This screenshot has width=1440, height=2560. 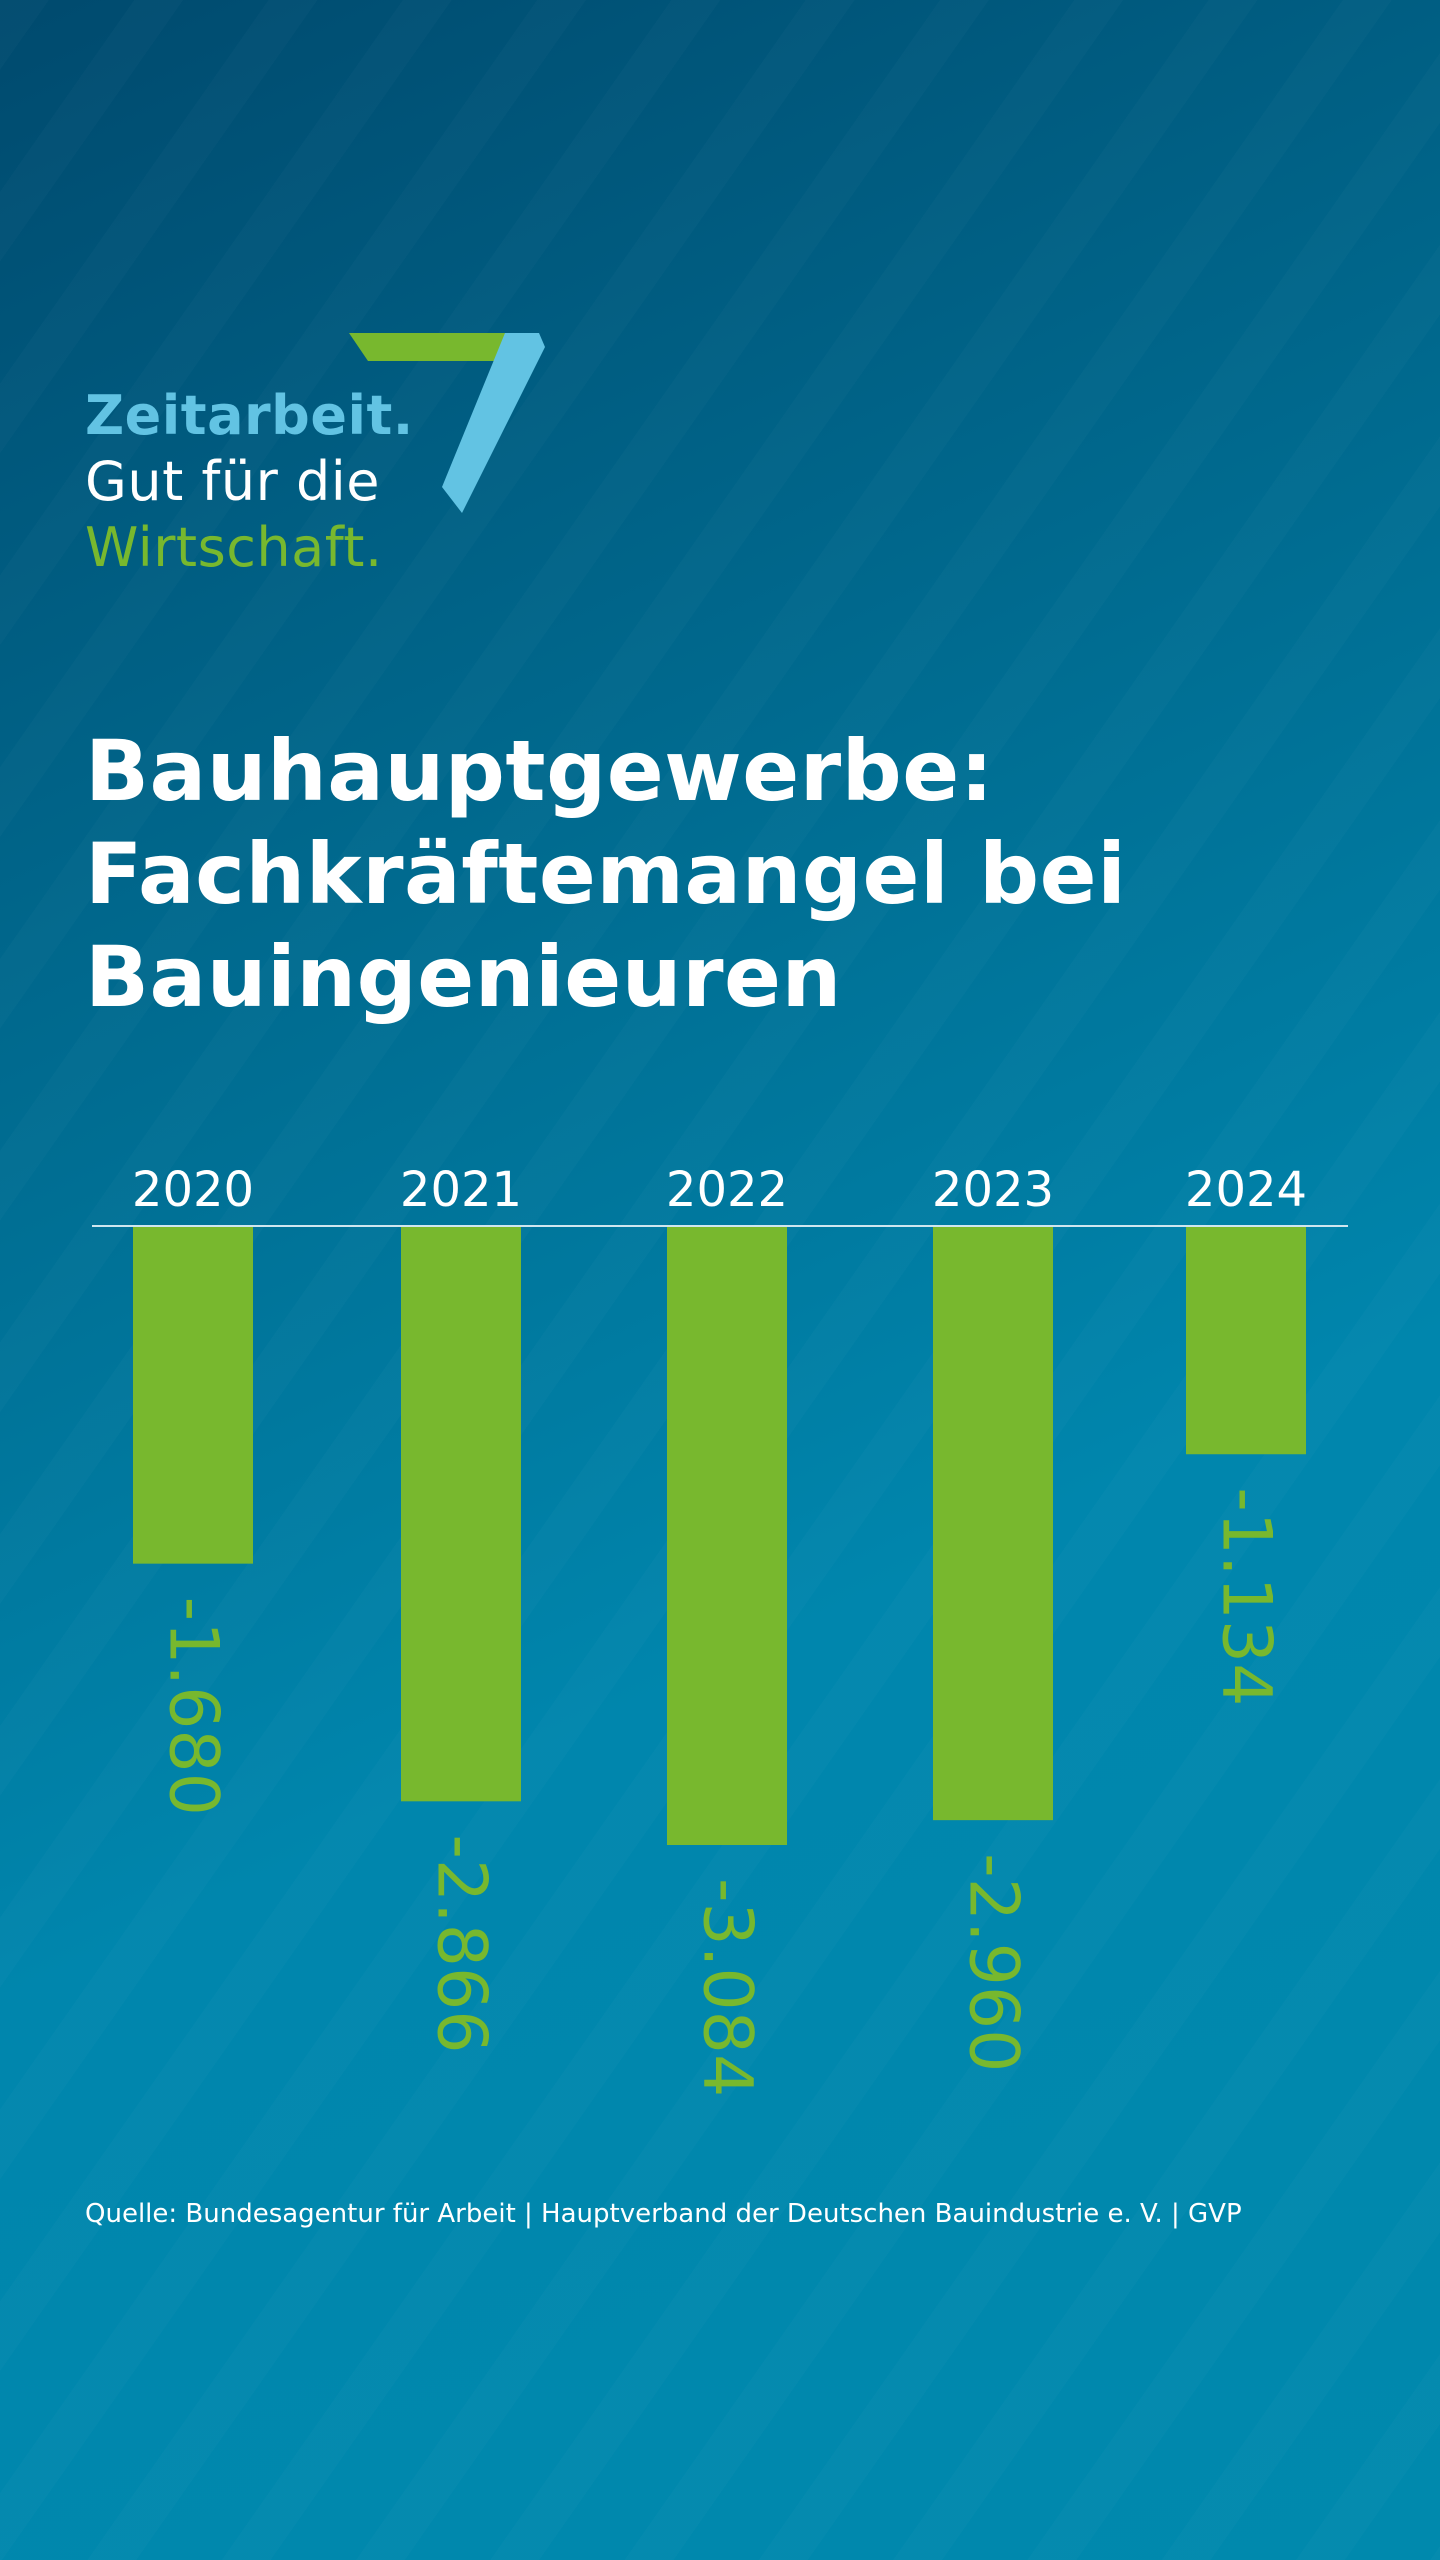 What do you see at coordinates (436, 347) in the screenshot?
I see `seven-top-bar` at bounding box center [436, 347].